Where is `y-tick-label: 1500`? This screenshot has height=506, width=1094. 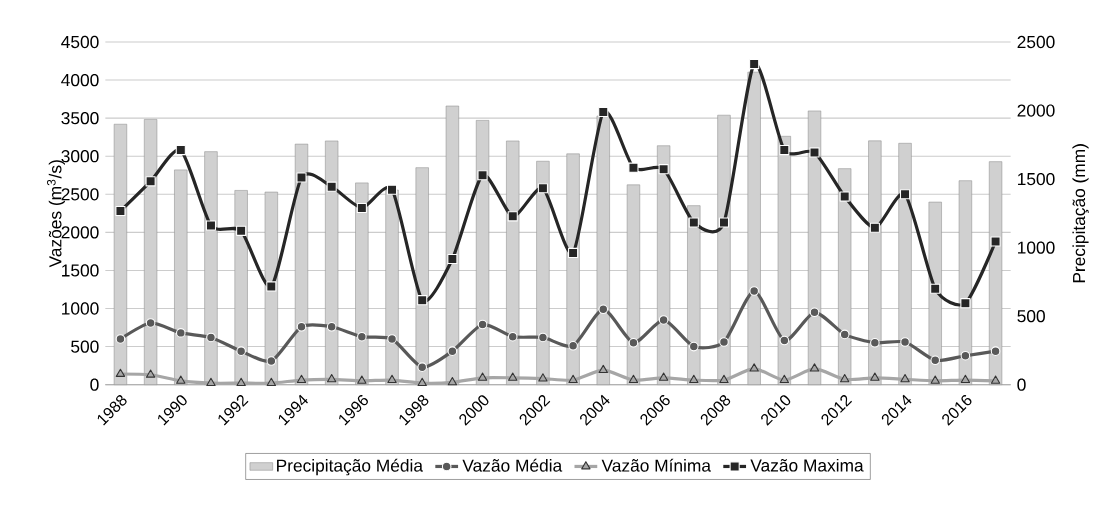
y-tick-label: 1500 is located at coordinates (80, 270).